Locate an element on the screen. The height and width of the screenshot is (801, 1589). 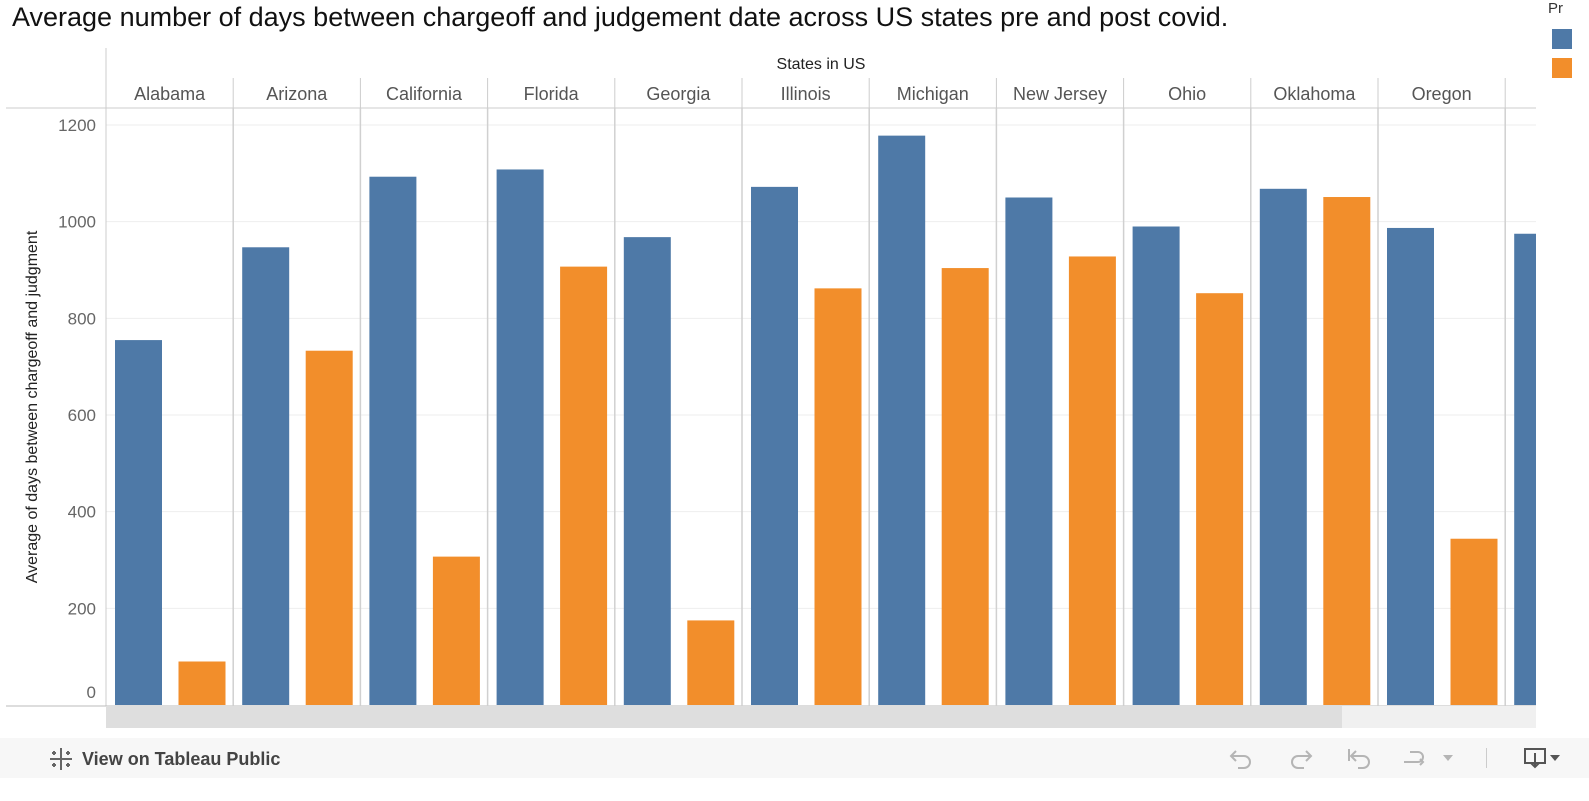
download-button is located at coordinates (1542, 758).